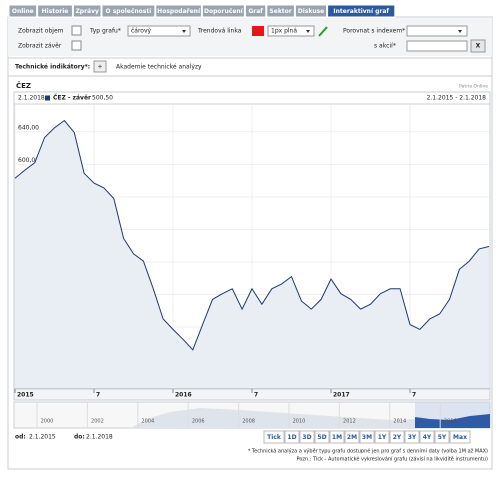  What do you see at coordinates (457, 98) in the screenshot?
I see `range: 2.1.2015 - 2.1.2018` at bounding box center [457, 98].